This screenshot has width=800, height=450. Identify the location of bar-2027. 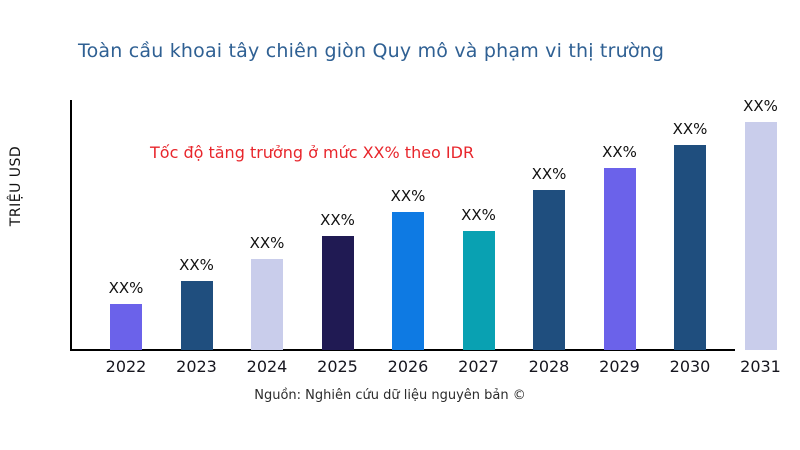
(478, 290).